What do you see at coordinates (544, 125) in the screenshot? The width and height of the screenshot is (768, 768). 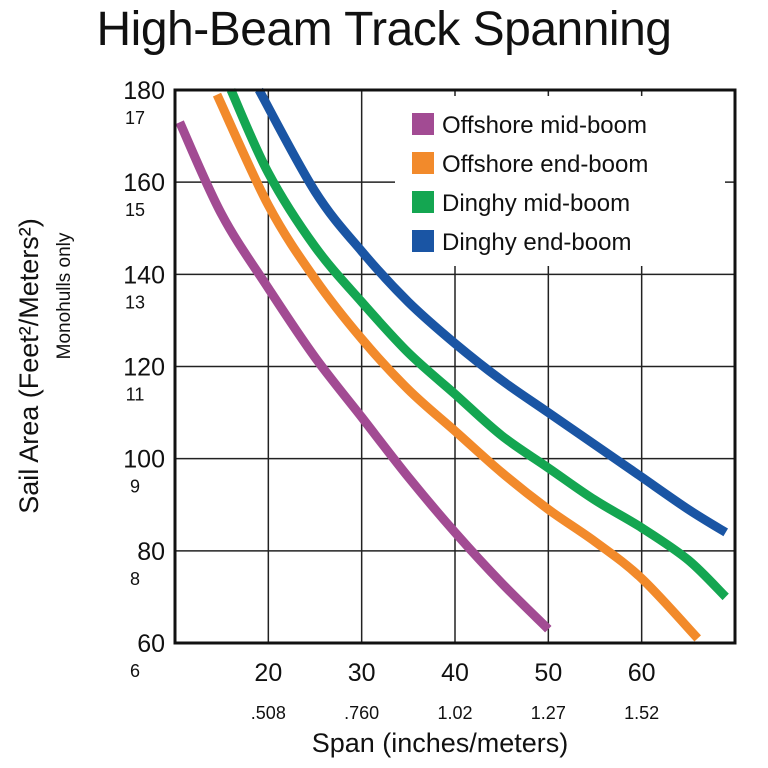 I see `legend-label: Offshore mid-boom` at bounding box center [544, 125].